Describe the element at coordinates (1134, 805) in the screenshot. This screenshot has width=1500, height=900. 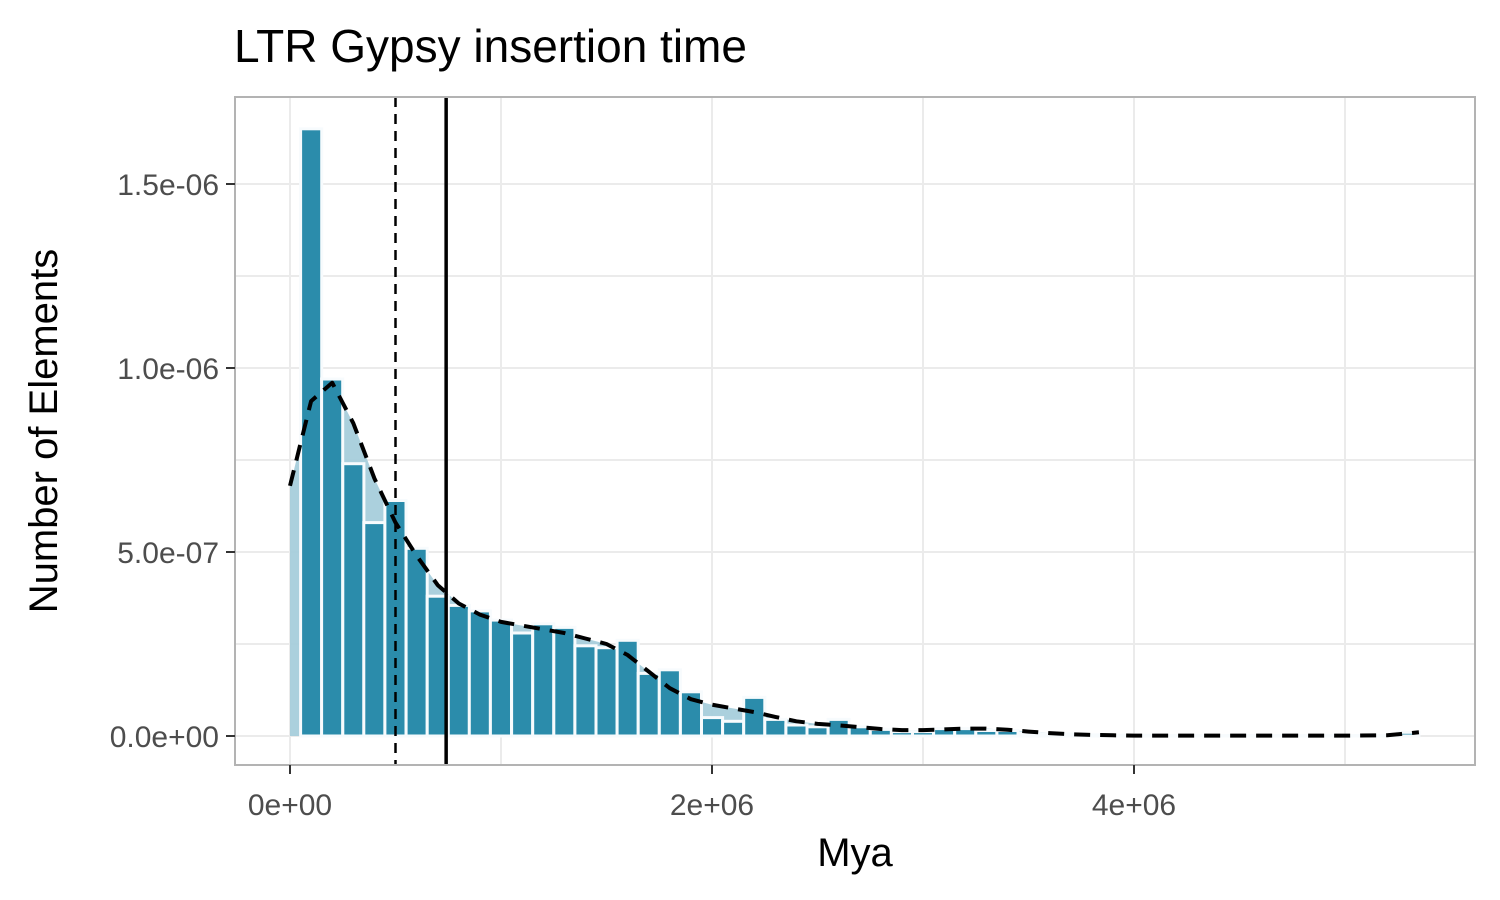
I see `x-tick-label: 4e+06` at that location.